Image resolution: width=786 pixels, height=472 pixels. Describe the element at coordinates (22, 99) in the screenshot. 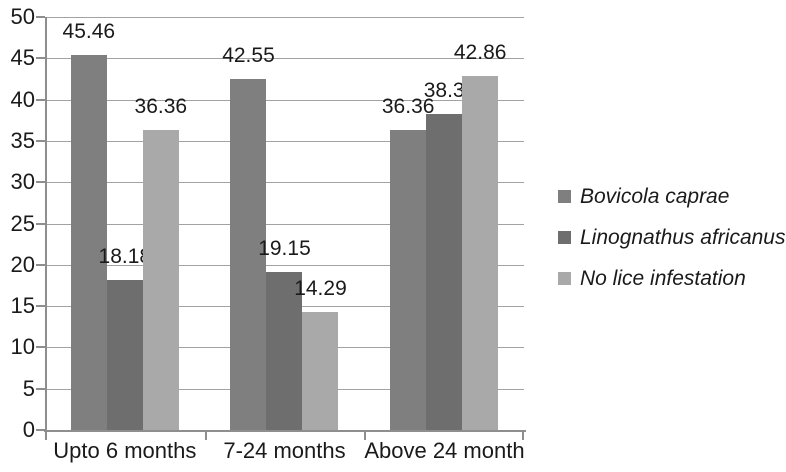

I see `y-tick-label: 40` at that location.